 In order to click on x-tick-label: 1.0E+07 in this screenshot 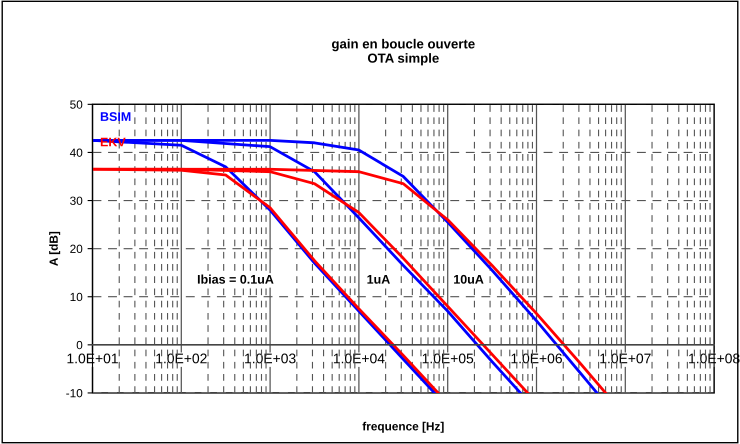, I will do `click(625, 359)`.